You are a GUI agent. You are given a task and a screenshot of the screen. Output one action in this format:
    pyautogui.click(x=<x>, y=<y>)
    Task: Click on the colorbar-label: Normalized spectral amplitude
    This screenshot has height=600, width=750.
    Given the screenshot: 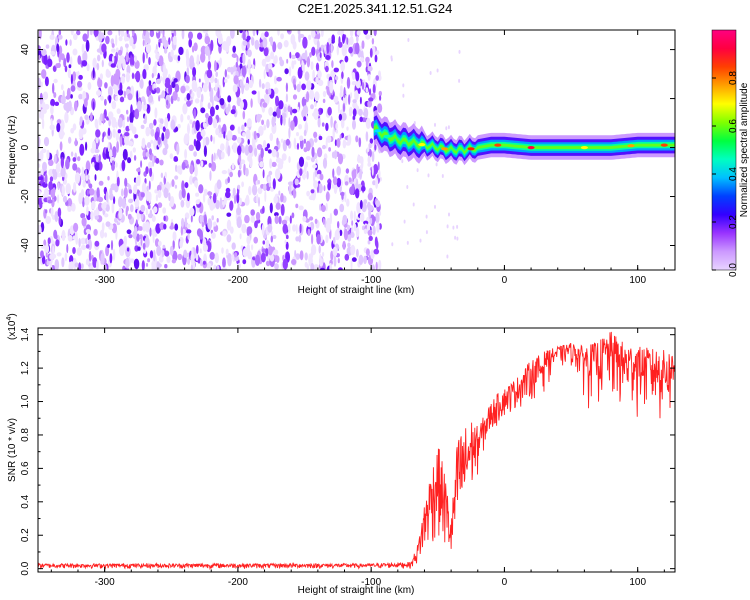 What is the action you would take?
    pyautogui.click(x=744, y=149)
    